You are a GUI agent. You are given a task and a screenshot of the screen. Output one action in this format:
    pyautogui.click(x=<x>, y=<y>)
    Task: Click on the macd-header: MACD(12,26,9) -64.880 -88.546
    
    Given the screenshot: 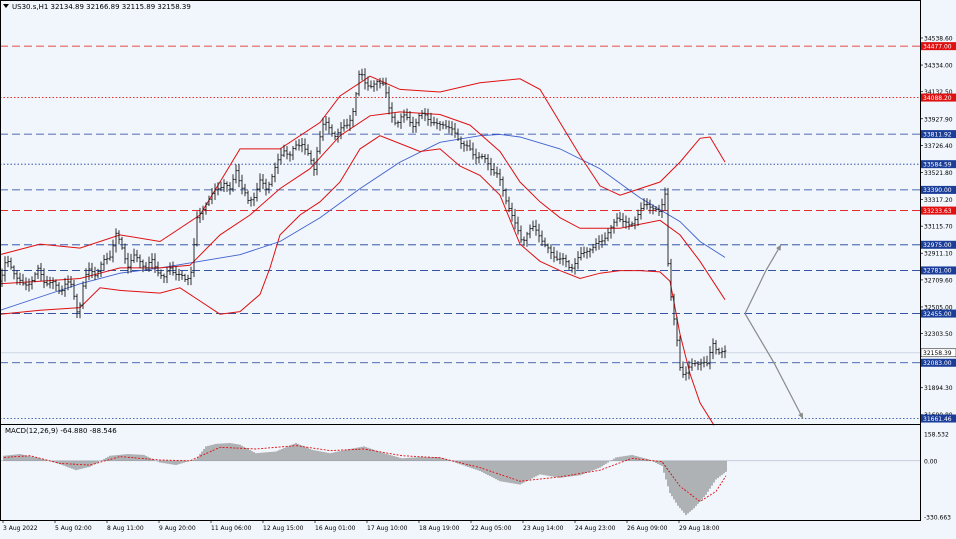 What is the action you would take?
    pyautogui.click(x=61, y=431)
    